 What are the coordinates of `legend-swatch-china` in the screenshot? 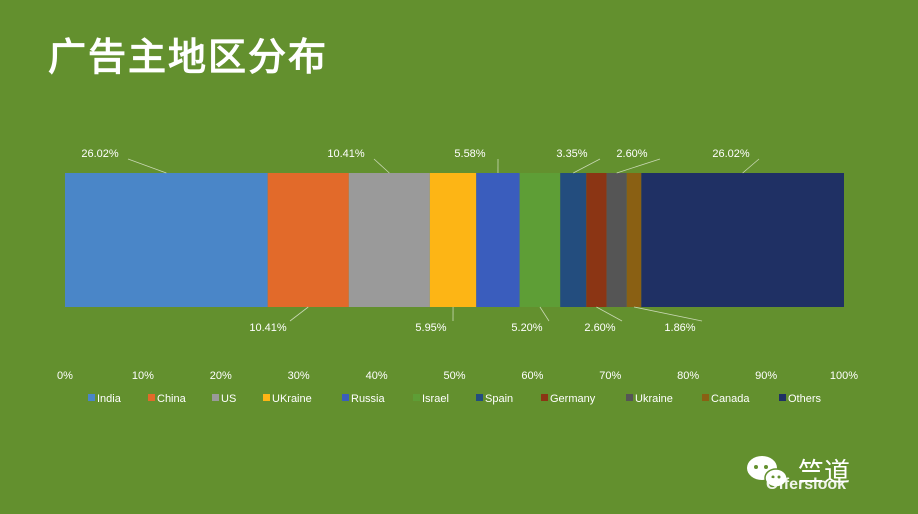 It's located at (151, 397).